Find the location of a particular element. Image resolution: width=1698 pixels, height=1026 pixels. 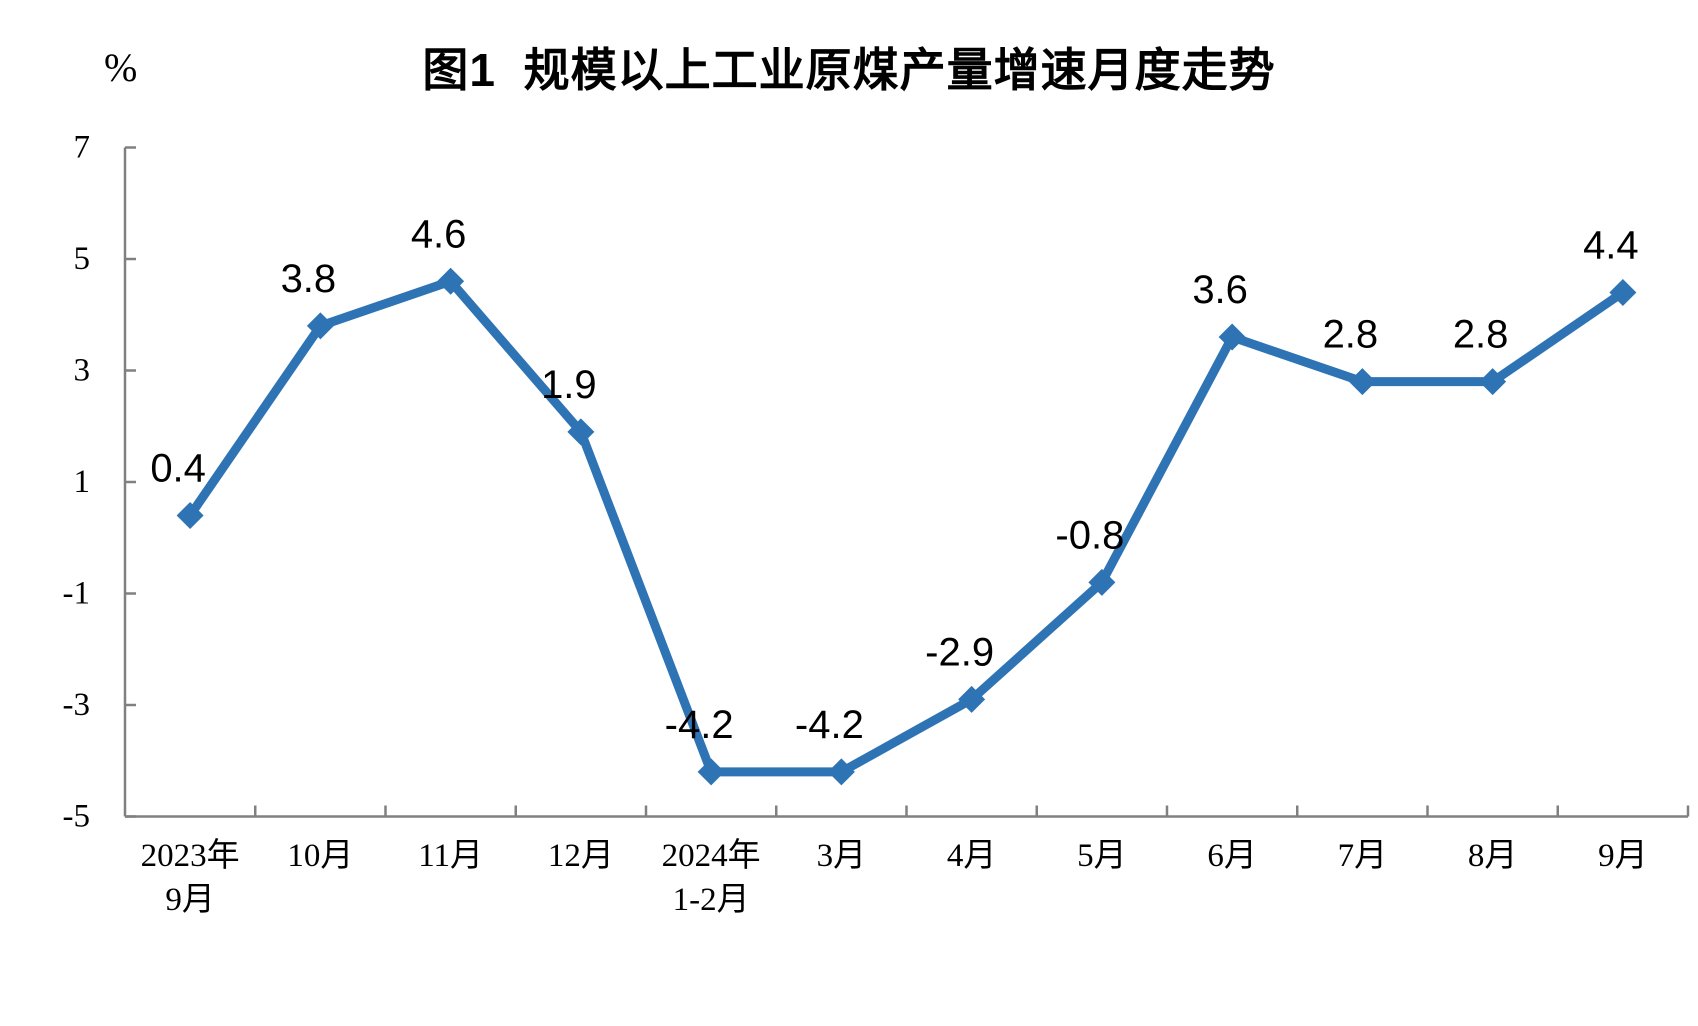

data-point-label: -0.8 is located at coordinates (1089, 535).